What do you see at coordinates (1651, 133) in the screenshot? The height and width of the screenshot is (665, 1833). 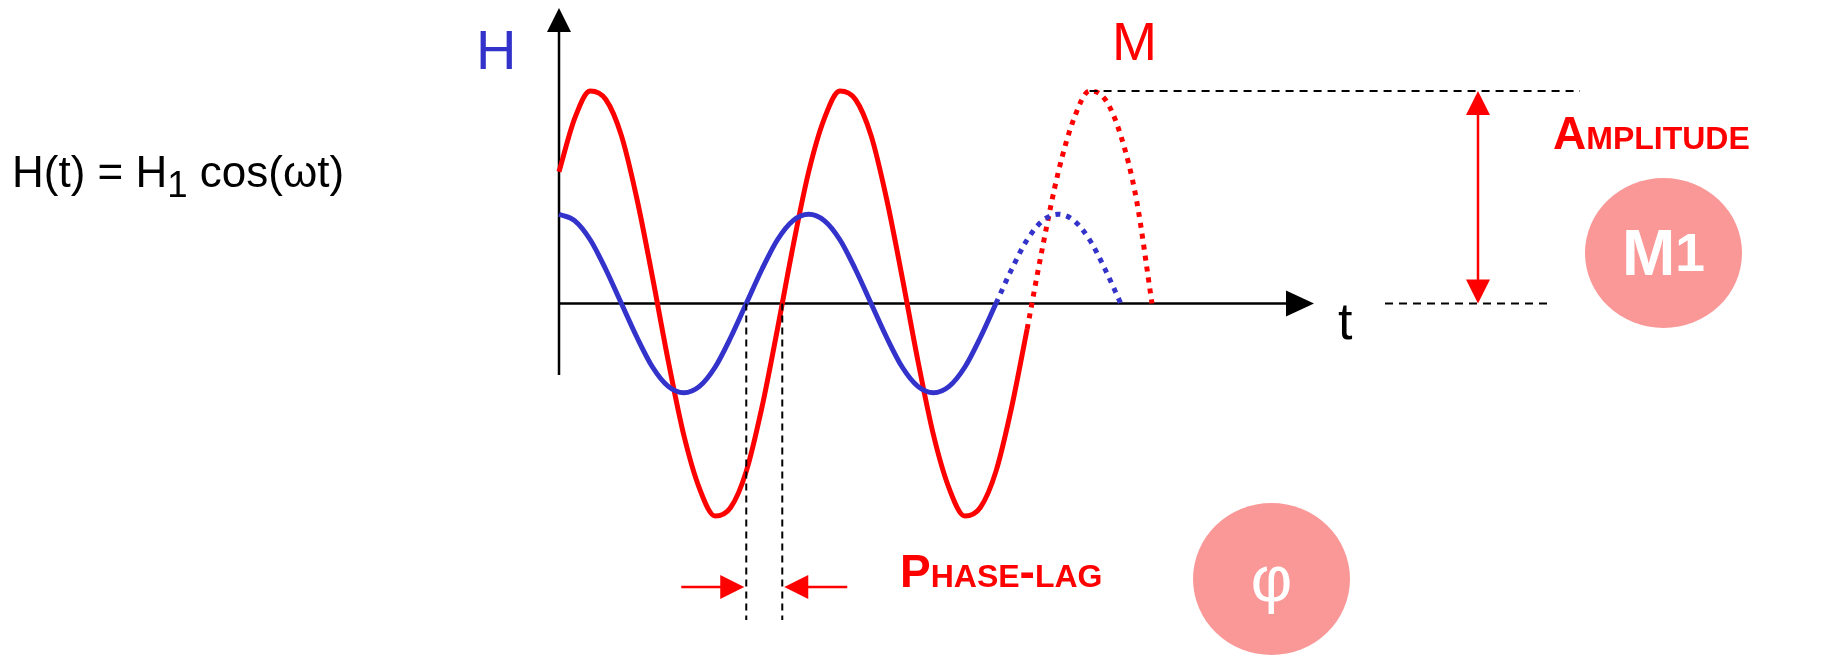 I see `text: Amplitude` at bounding box center [1651, 133].